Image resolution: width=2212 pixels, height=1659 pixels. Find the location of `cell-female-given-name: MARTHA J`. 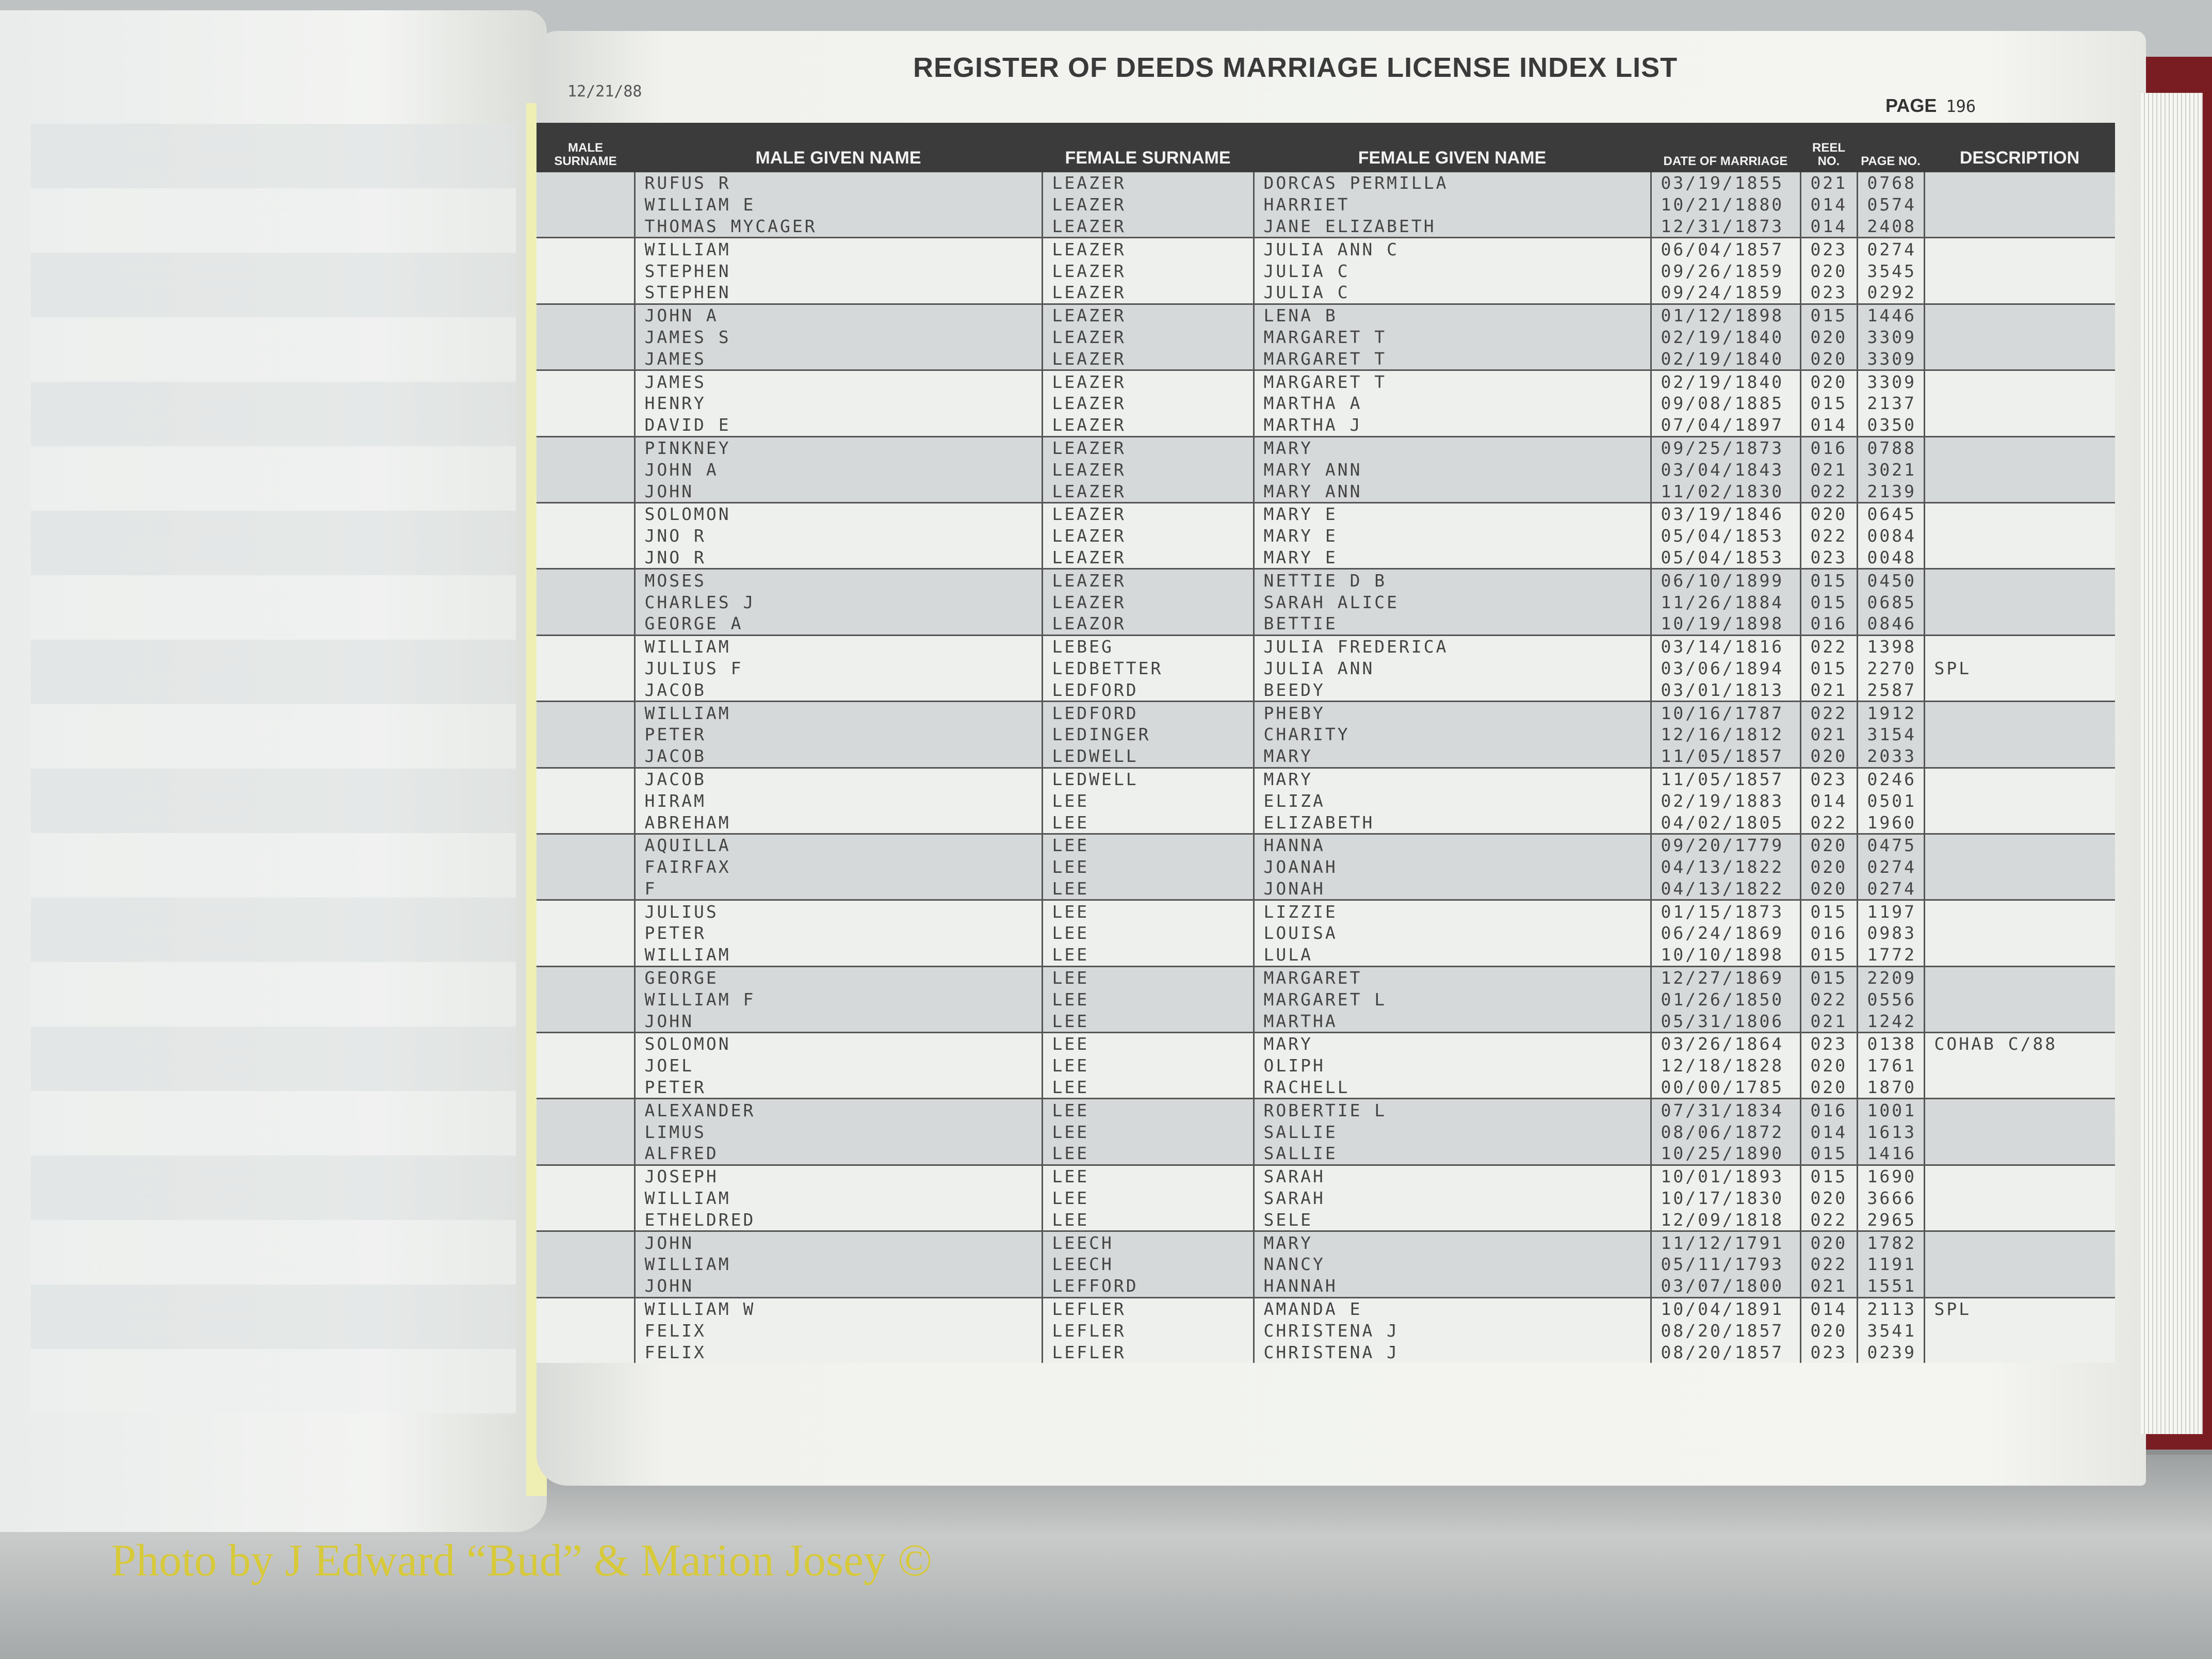

cell-female-given-name: MARTHA J is located at coordinates (1452, 425).